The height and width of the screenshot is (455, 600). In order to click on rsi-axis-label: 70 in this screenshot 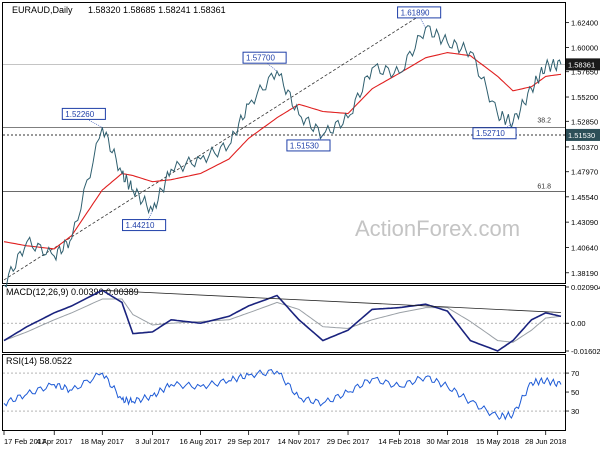, I will do `click(575, 373)`.